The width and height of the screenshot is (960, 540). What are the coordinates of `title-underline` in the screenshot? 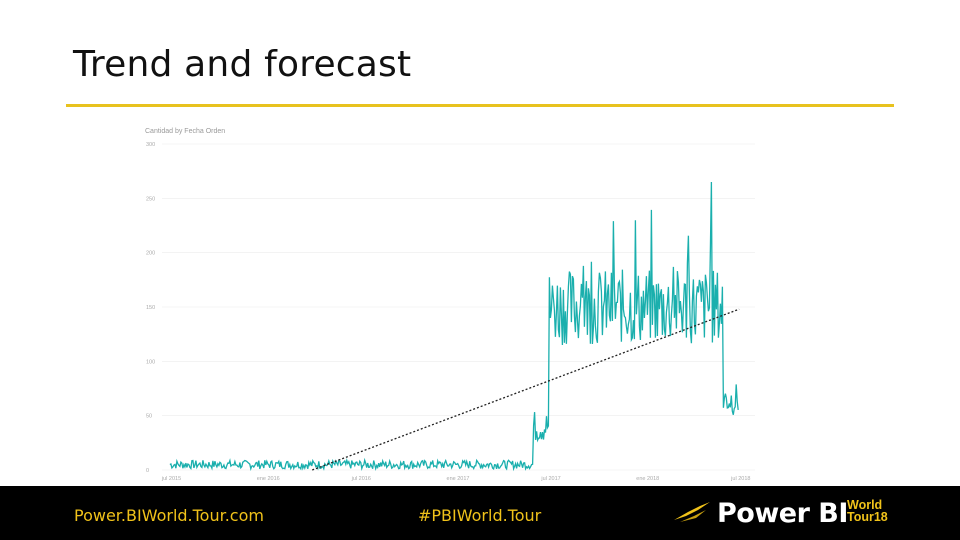 It's located at (480, 105).